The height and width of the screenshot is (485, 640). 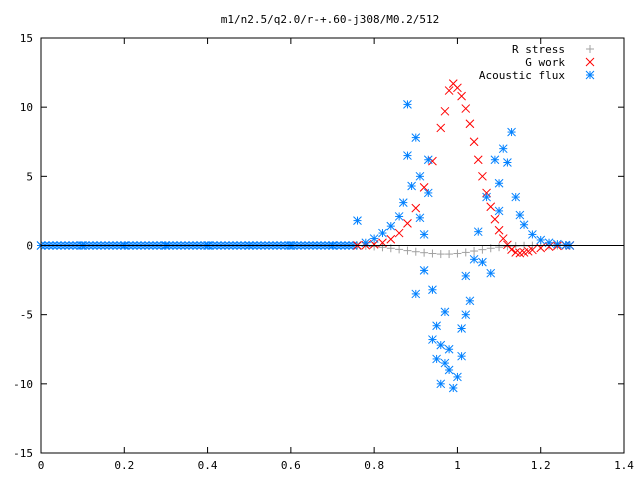 I want to click on y-tick-label: 15, so click(x=26, y=38).